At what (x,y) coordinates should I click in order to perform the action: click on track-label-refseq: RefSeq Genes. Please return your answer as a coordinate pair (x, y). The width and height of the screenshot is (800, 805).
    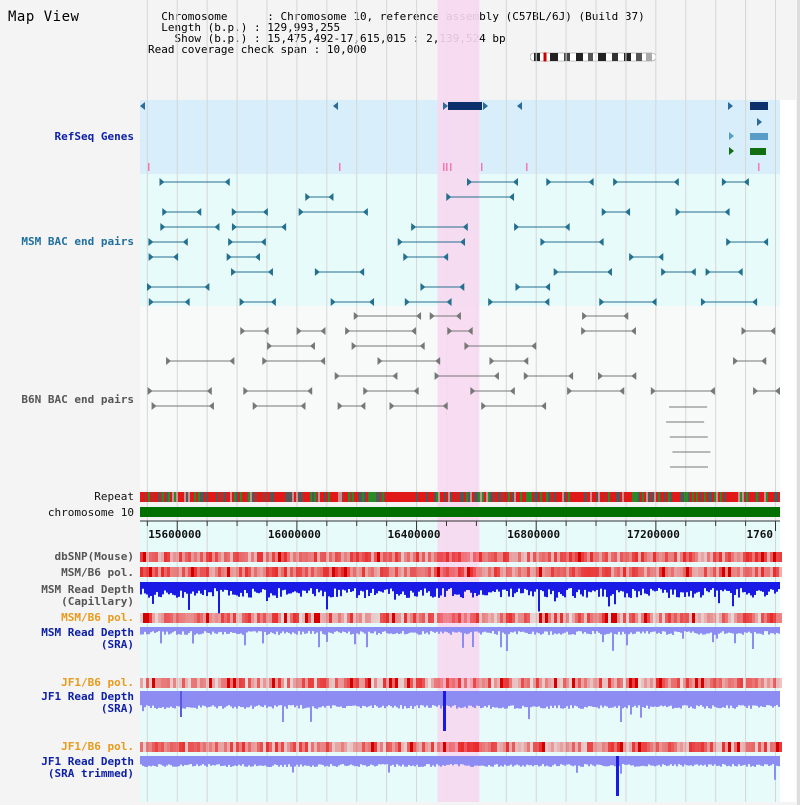
    Looking at the image, I should click on (94, 136).